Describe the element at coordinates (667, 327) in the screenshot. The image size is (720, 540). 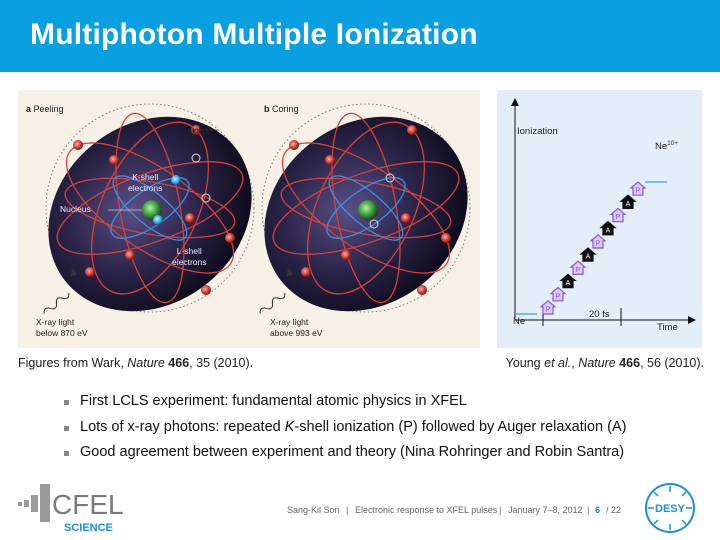
I see `x-axis-label: Time` at that location.